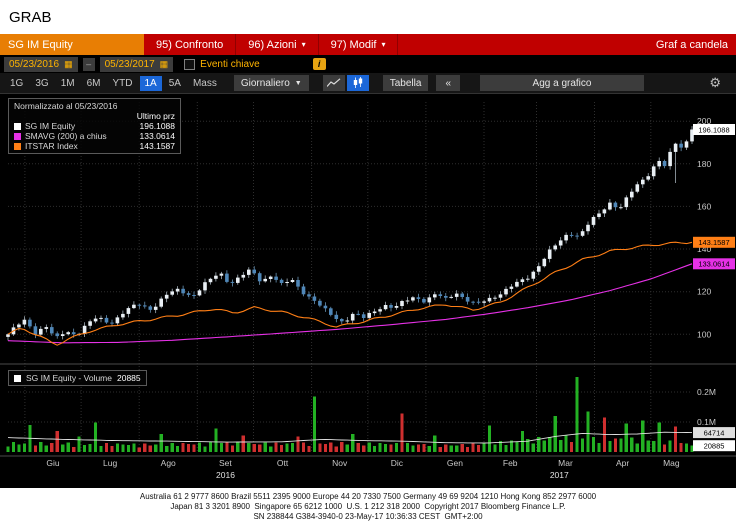 Image resolution: width=736 pixels, height=530 pixels. Describe the element at coordinates (77, 378) in the screenshot. I see `volume-legend: SG IM Equity - Volume 20885` at that location.